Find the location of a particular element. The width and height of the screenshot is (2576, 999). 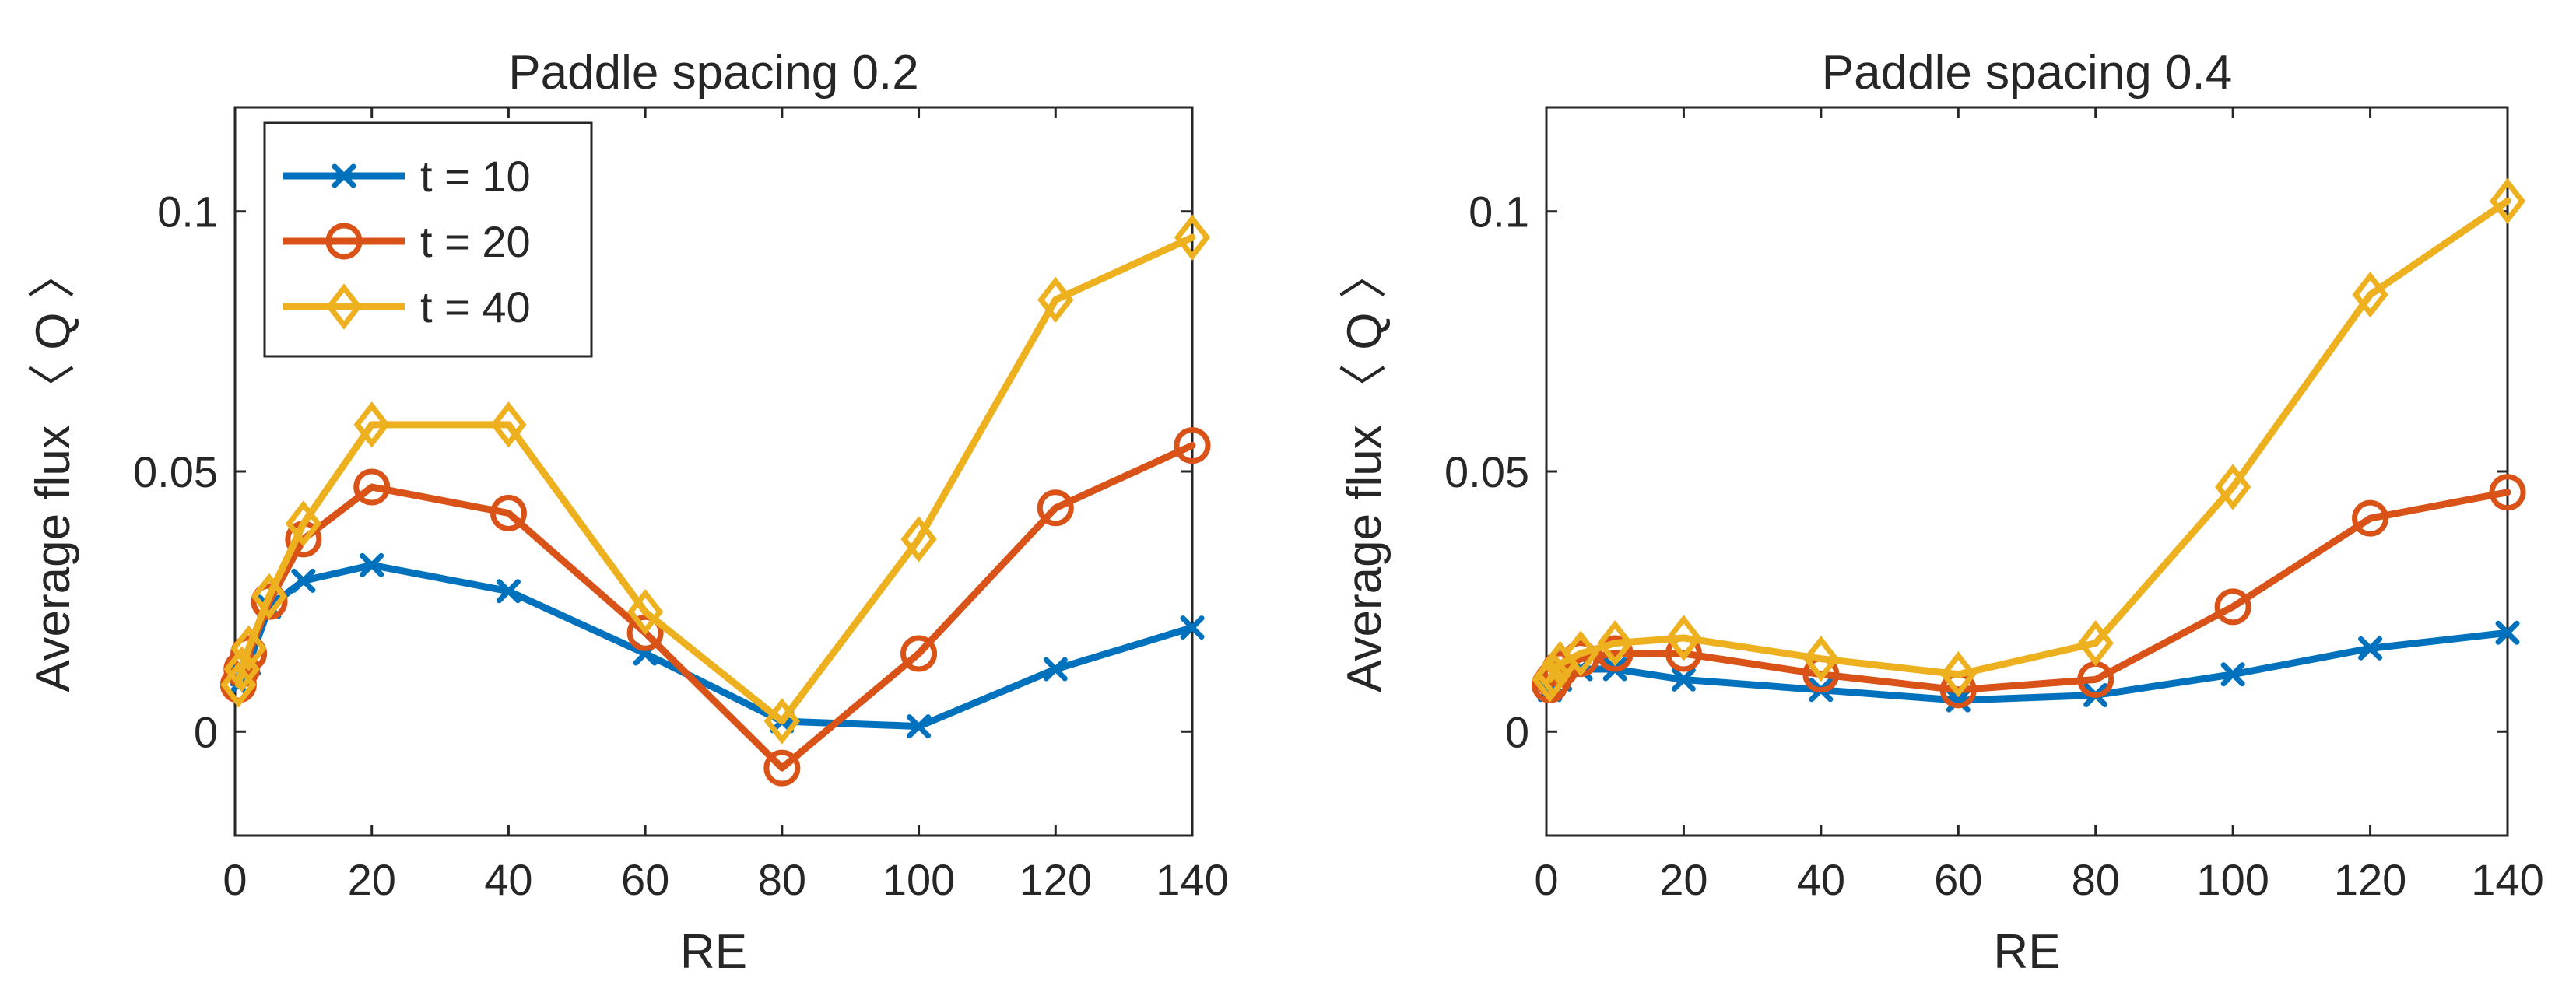

legend: t = 10 t = 20 t = 40 is located at coordinates (428, 239).